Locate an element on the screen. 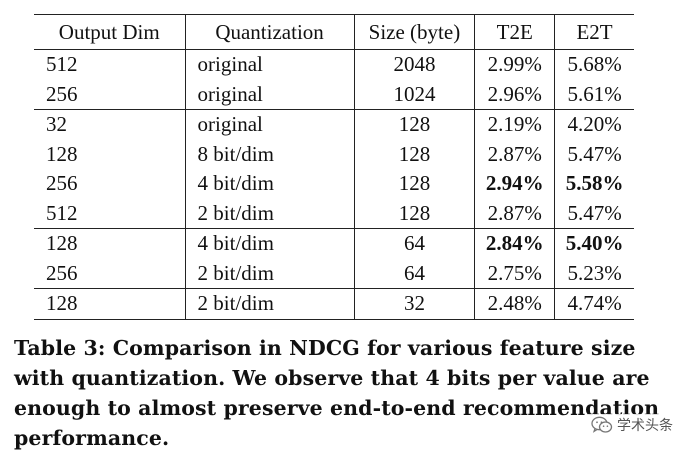  cell-t2e: 2.48% is located at coordinates (514, 304).